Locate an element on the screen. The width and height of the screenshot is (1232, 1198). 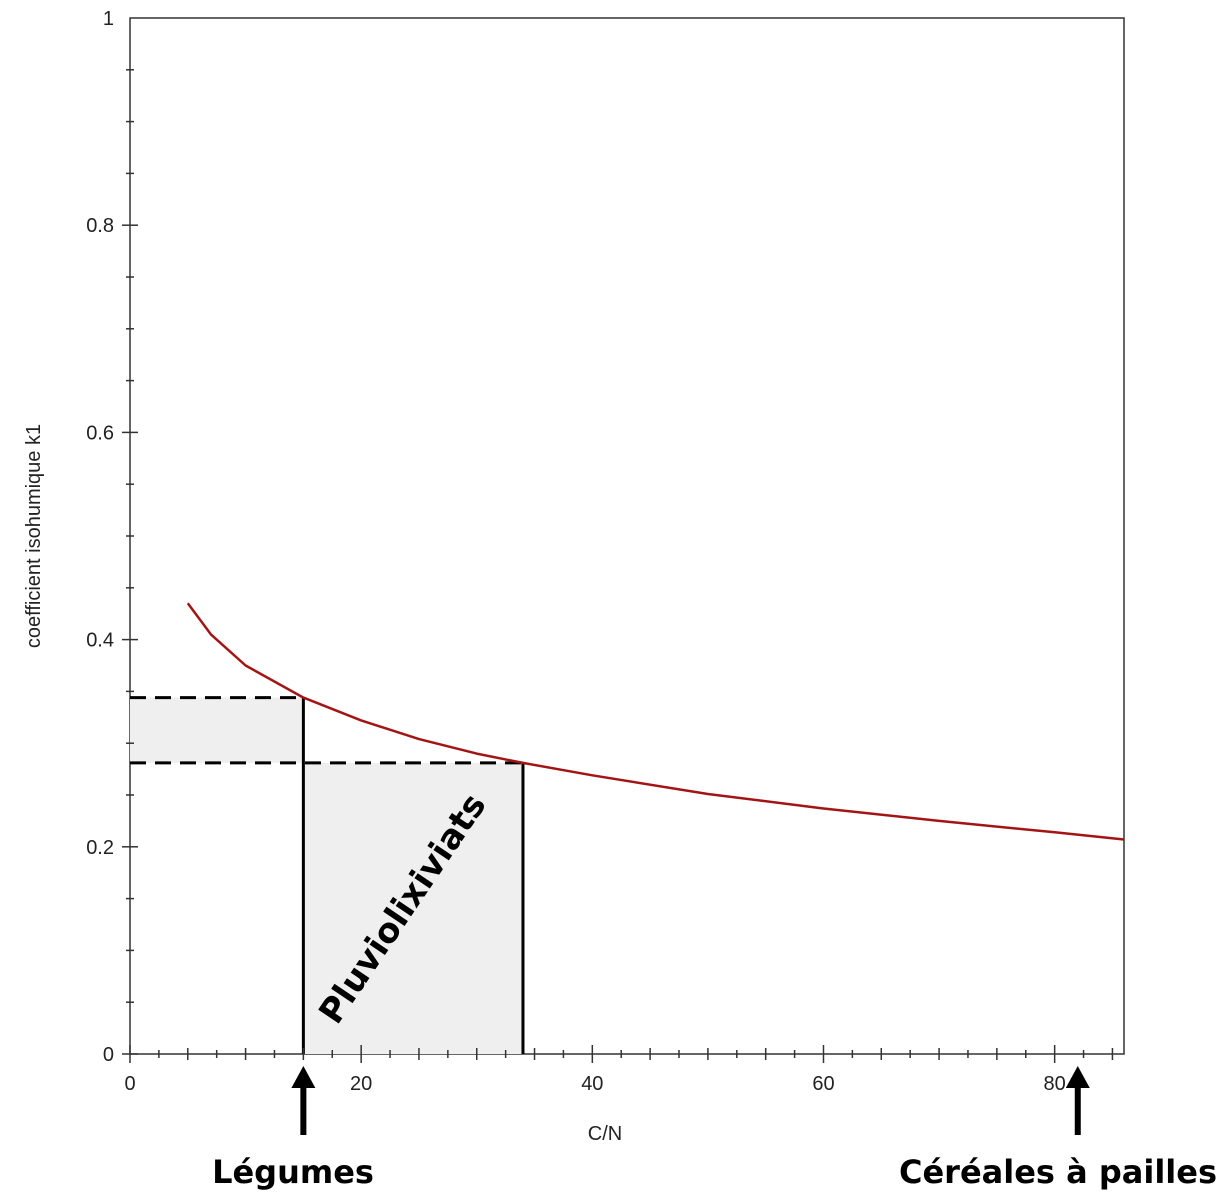
y-axis-label: coefficient isohumique k1 is located at coordinates (34, 536).